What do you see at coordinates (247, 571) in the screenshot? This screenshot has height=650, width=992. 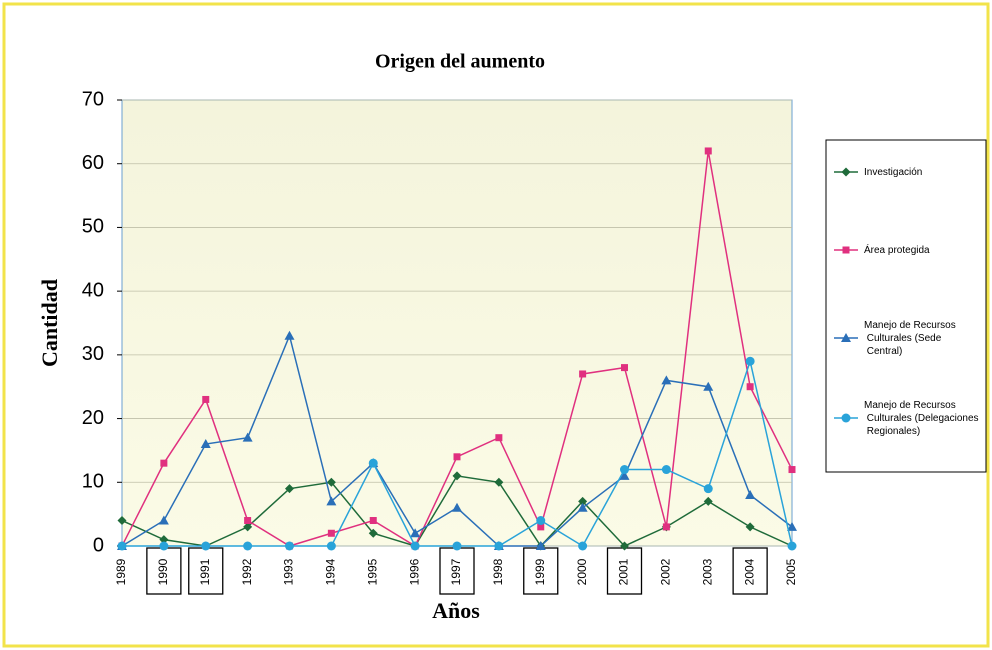 I see `x-tick-label: 1992` at bounding box center [247, 571].